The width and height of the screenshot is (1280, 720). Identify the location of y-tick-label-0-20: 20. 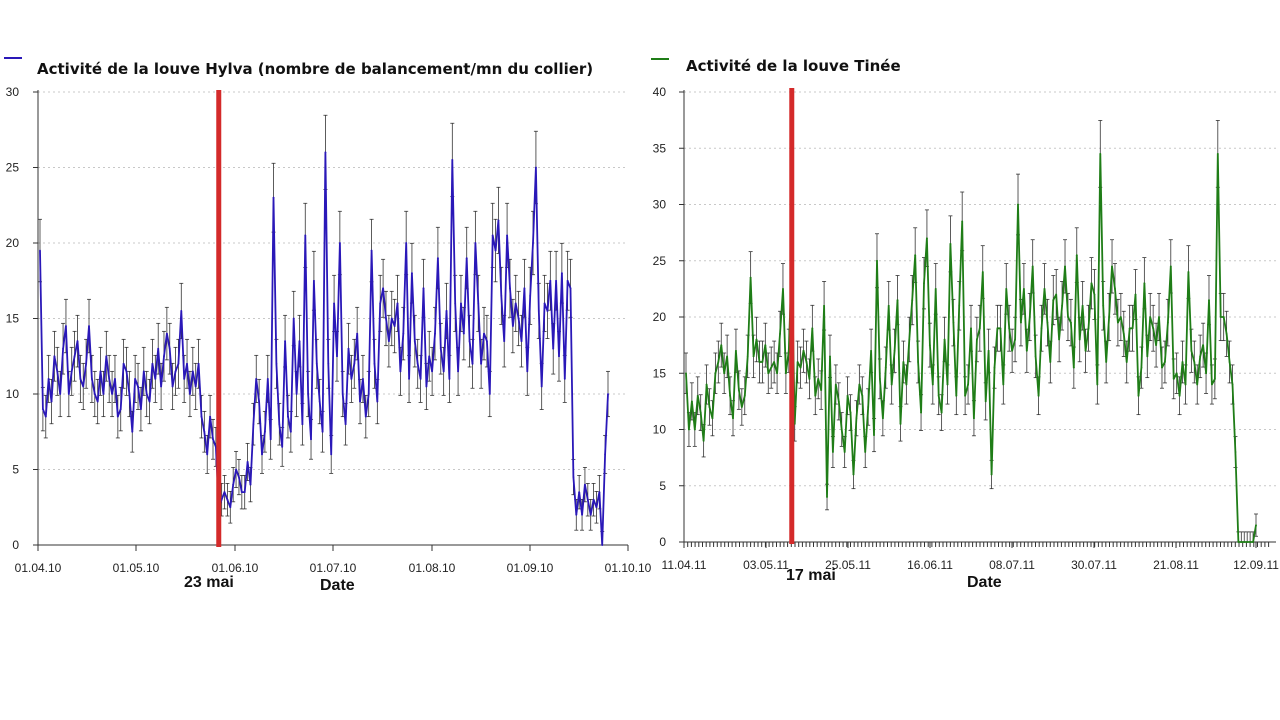
(13, 243).